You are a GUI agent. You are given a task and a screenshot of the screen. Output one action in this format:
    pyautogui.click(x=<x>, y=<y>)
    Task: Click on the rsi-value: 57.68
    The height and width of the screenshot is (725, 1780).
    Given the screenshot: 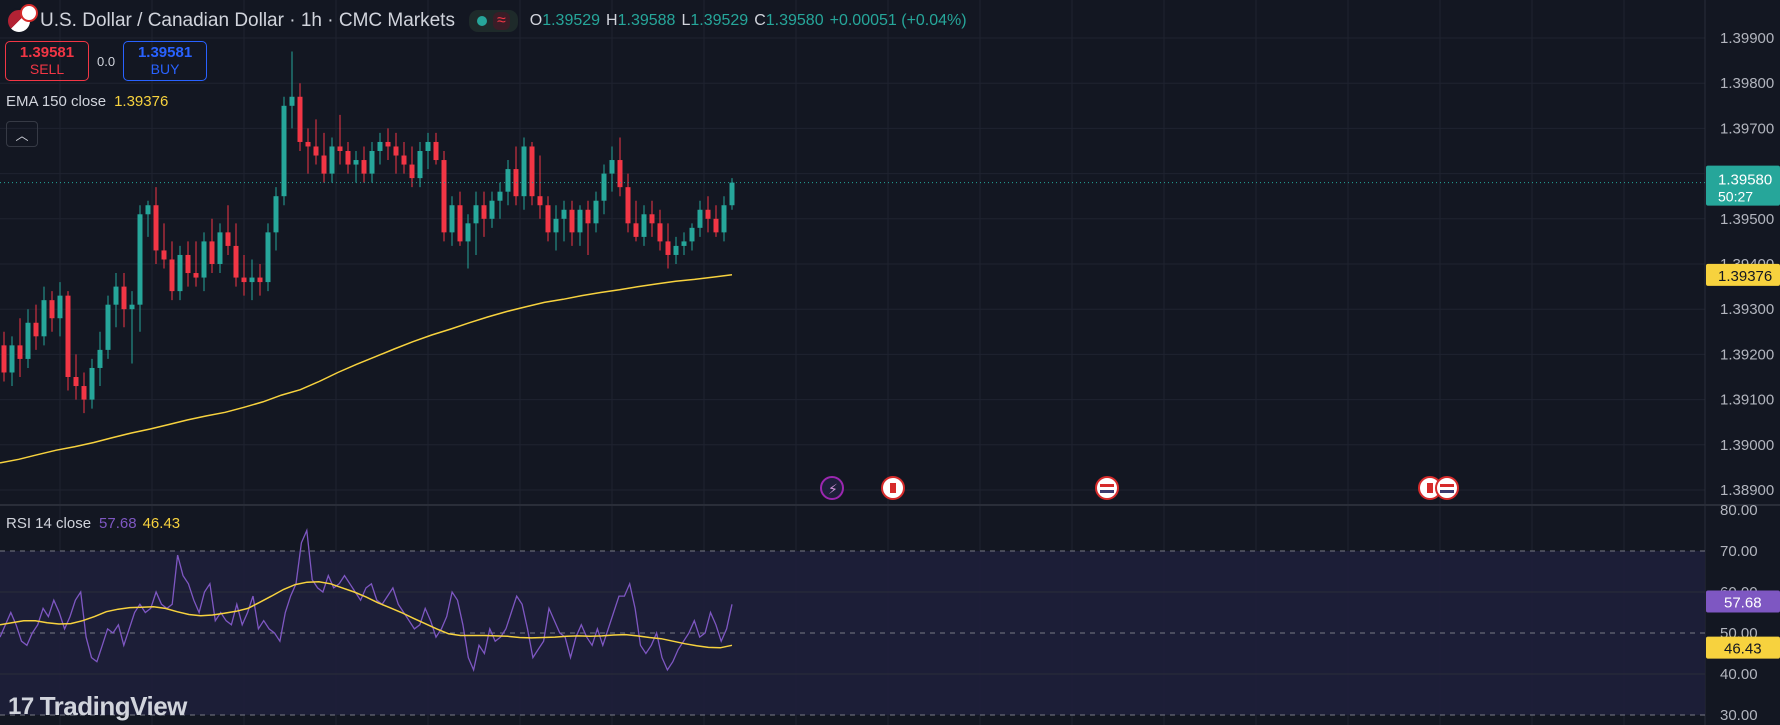 What is the action you would take?
    pyautogui.click(x=1743, y=603)
    